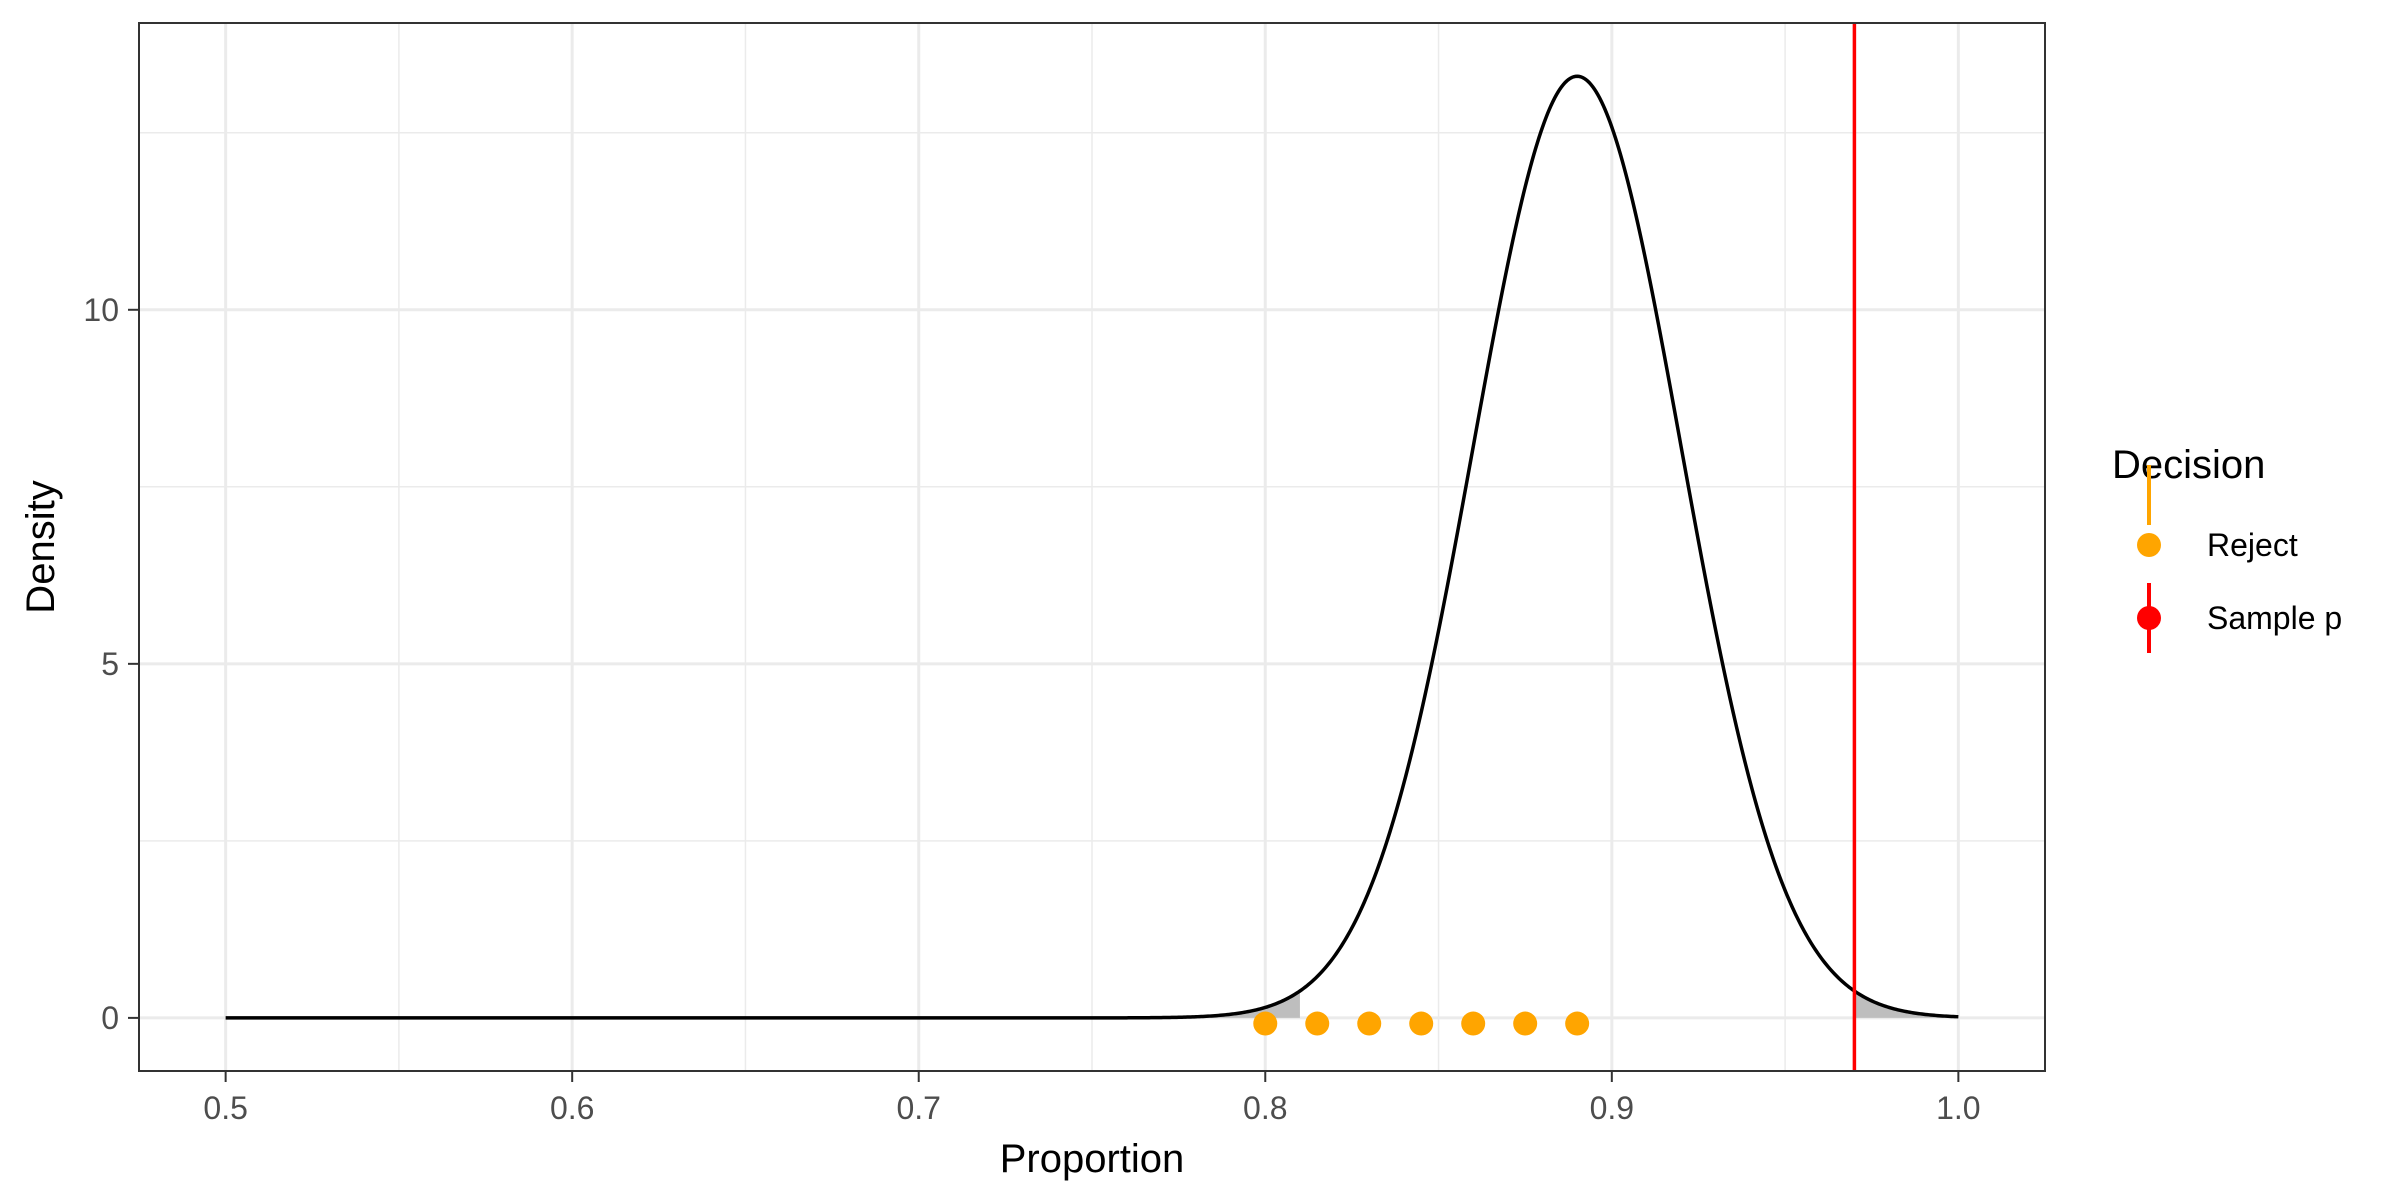 The height and width of the screenshot is (1200, 2400). What do you see at coordinates (2217, 514) in the screenshot?
I see `legend-entry-reject: Reject` at bounding box center [2217, 514].